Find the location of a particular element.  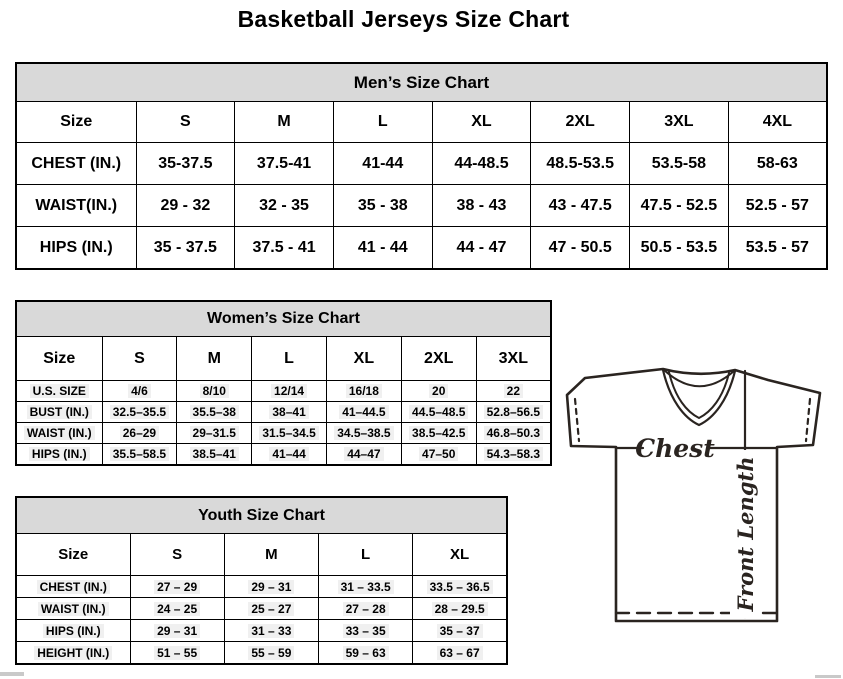

value-cell: 35 - 38 is located at coordinates (382, 205).